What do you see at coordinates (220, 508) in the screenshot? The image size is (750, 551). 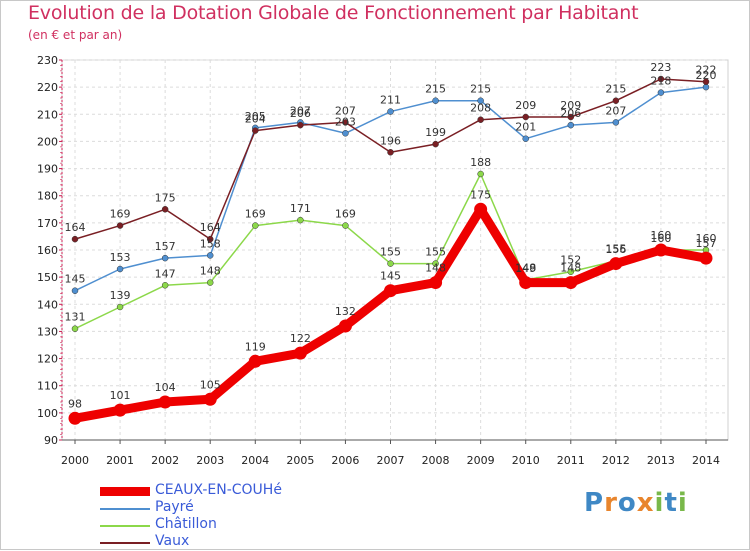 I see `legend-item: Payré` at bounding box center [220, 508].